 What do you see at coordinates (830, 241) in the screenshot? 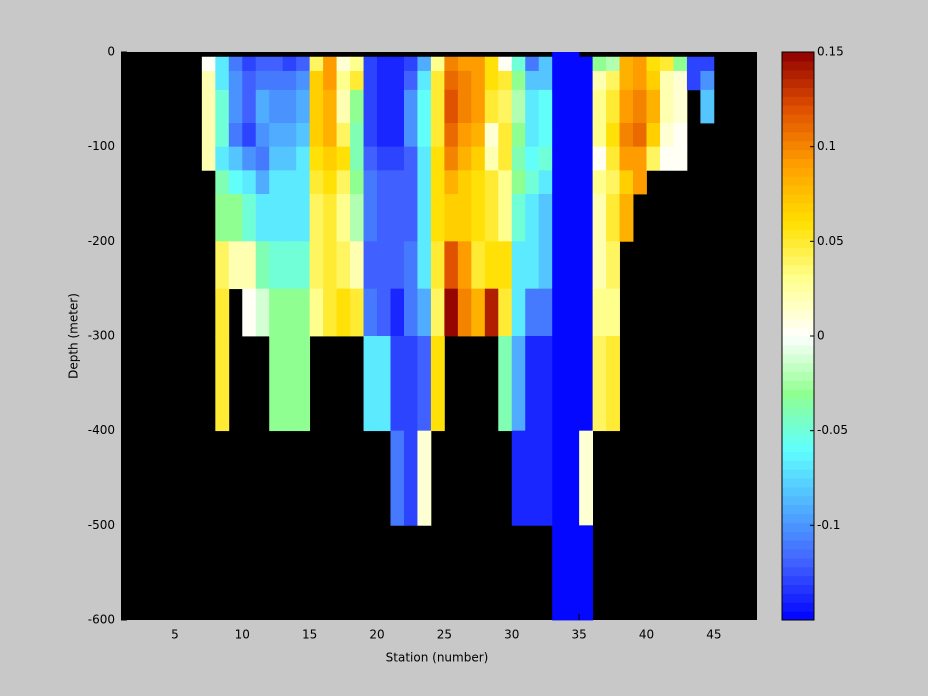
I see `colorbar-tick-label: 0.05` at bounding box center [830, 241].